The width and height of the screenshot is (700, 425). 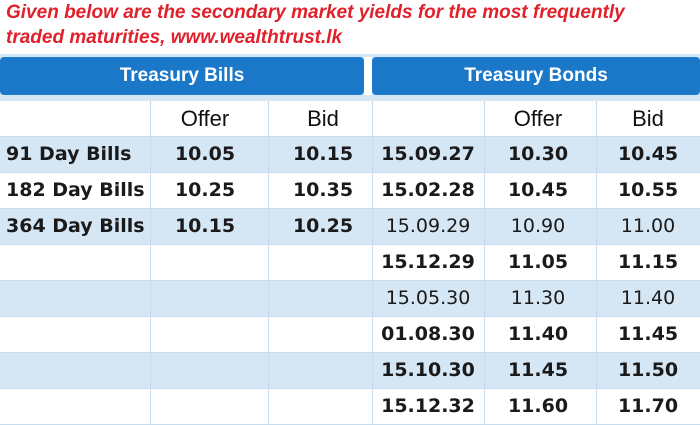 I want to click on bond-maturity: 15.12.32, so click(x=428, y=406).